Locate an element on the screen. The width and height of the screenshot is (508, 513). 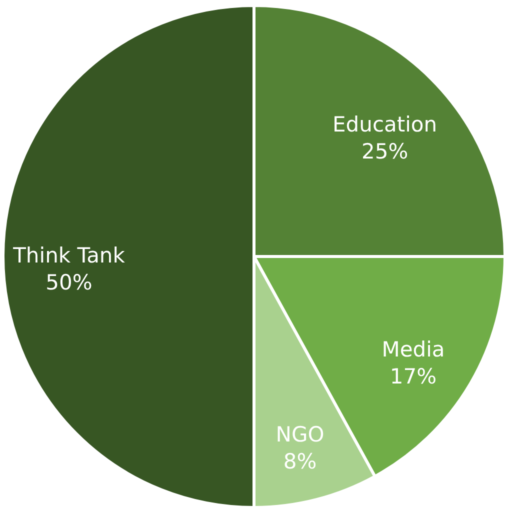
slice-label: Education is located at coordinates (385, 124).